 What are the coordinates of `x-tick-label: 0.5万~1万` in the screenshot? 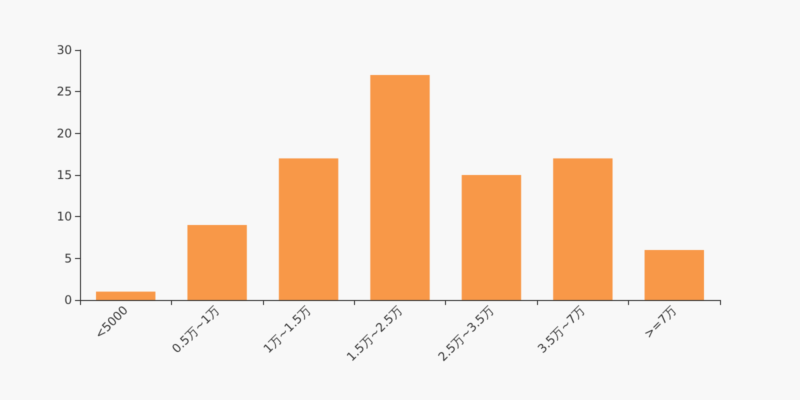 It's located at (195, 329).